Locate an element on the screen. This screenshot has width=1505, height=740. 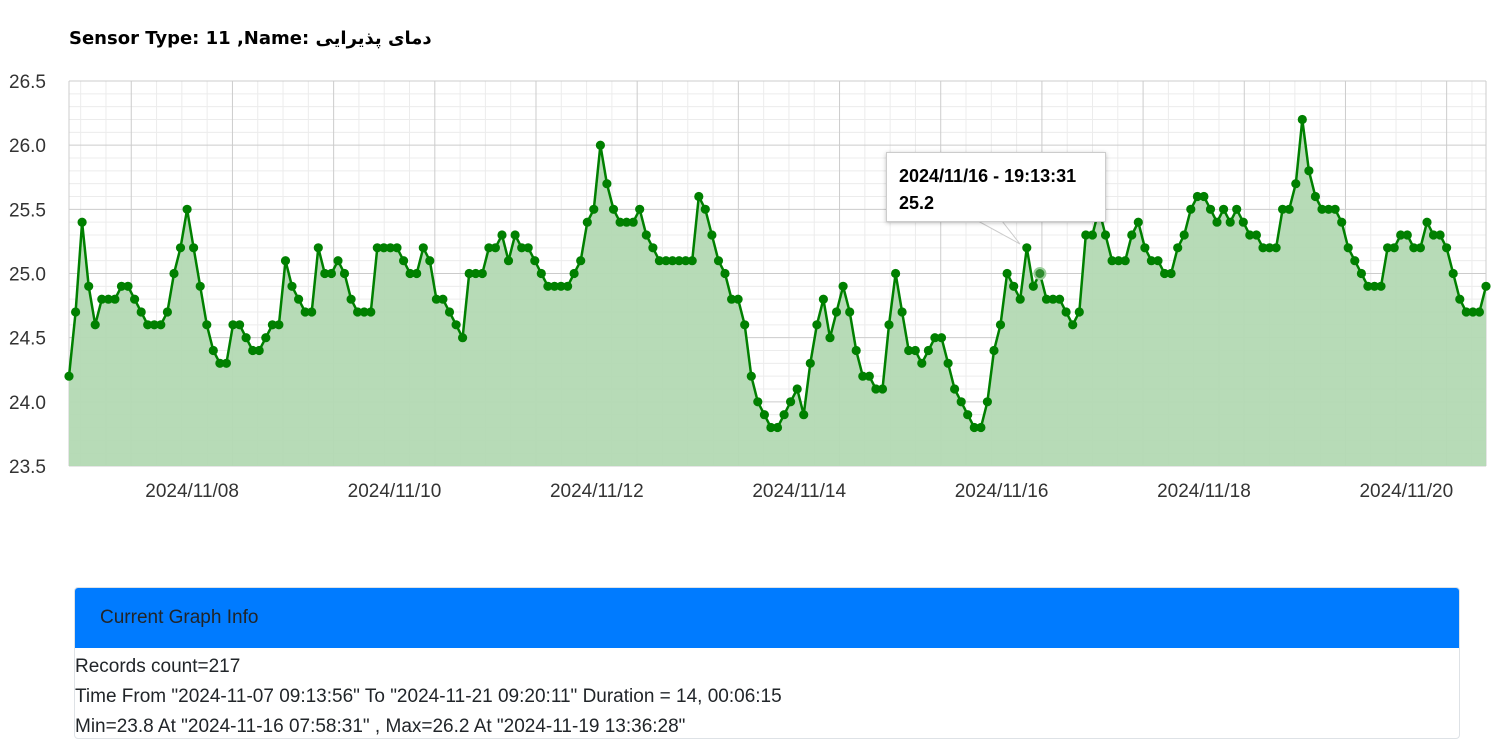
y-tick-label: 24.0 is located at coordinates (27, 403).